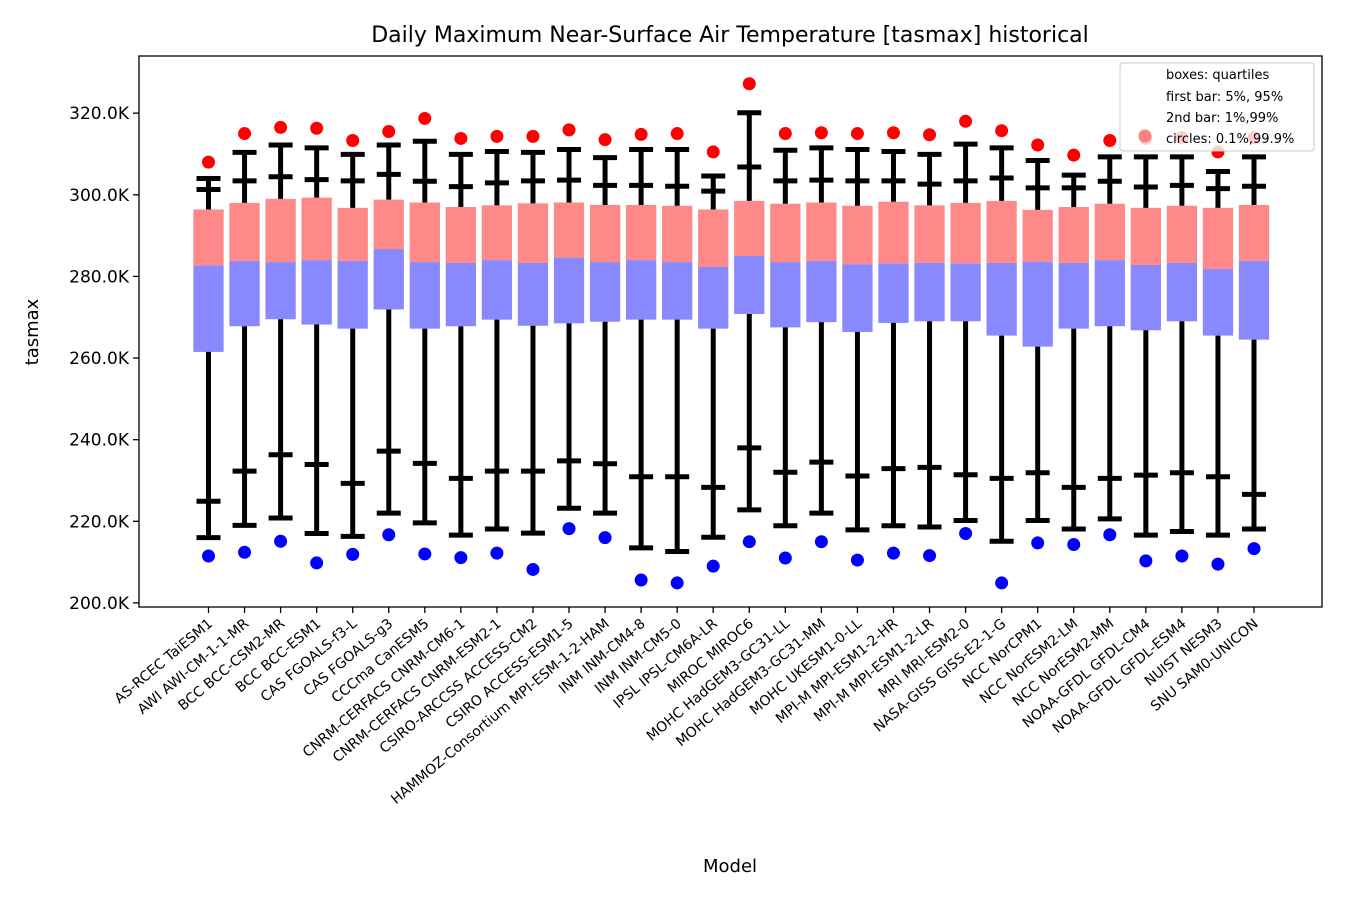  I want to click on y-tick-label: 220.0K, so click(99, 522).